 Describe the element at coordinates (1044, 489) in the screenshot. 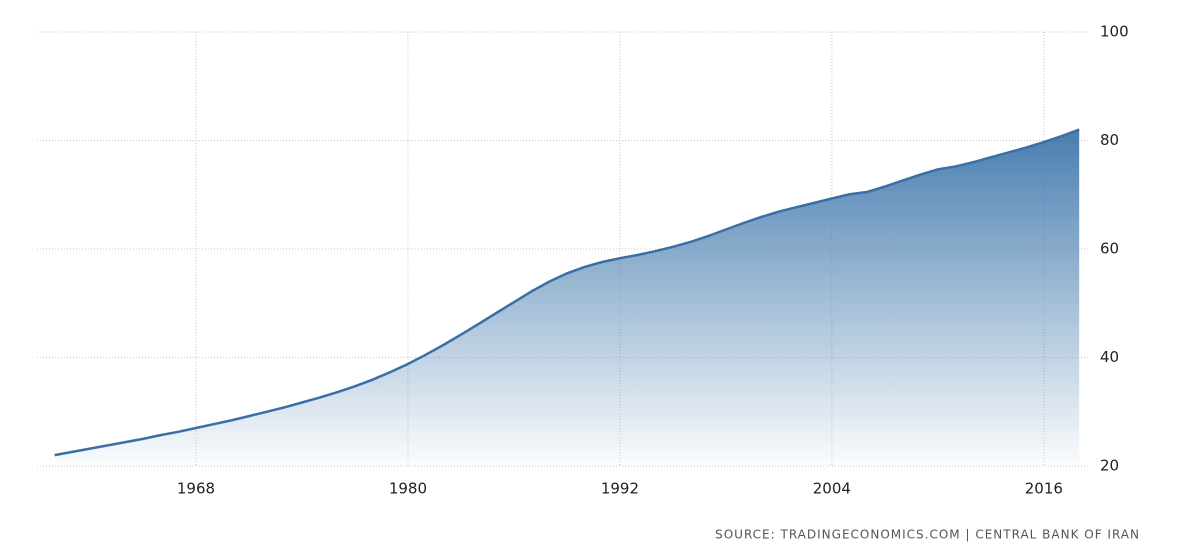

I see `x-tick-label: 2016` at that location.